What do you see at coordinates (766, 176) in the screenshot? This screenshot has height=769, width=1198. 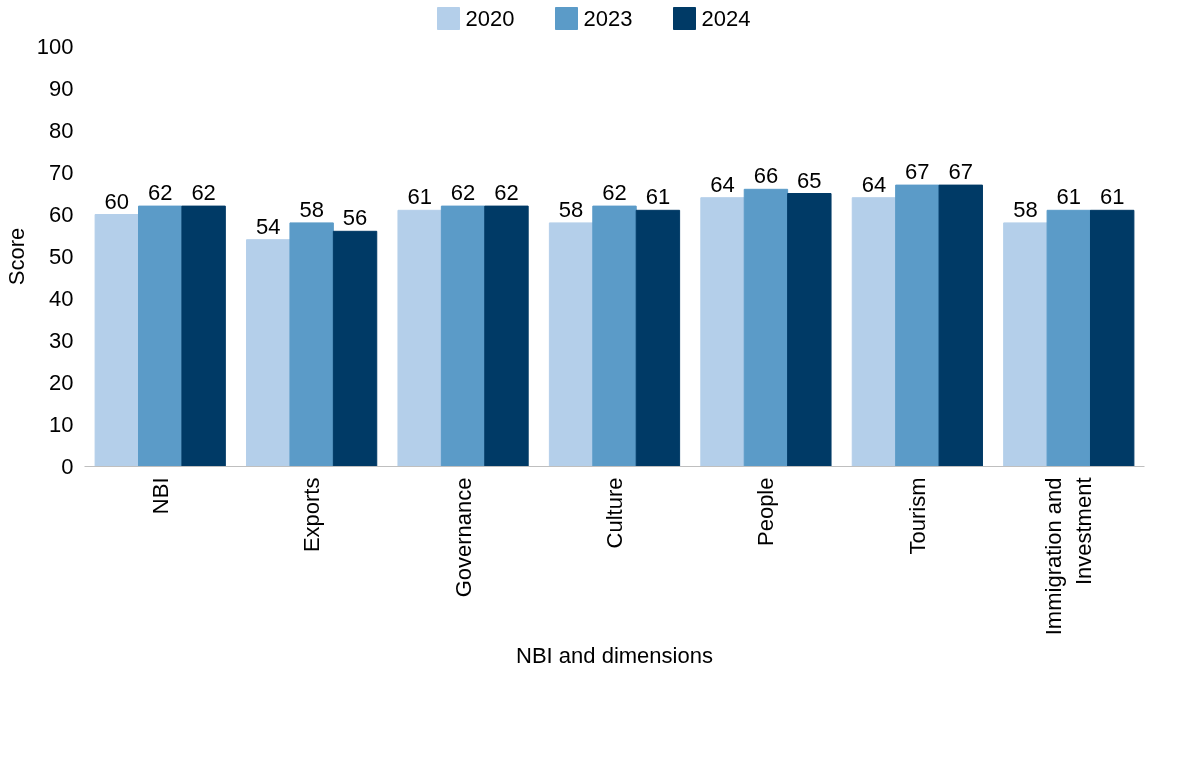 I see `data-label: 66` at bounding box center [766, 176].